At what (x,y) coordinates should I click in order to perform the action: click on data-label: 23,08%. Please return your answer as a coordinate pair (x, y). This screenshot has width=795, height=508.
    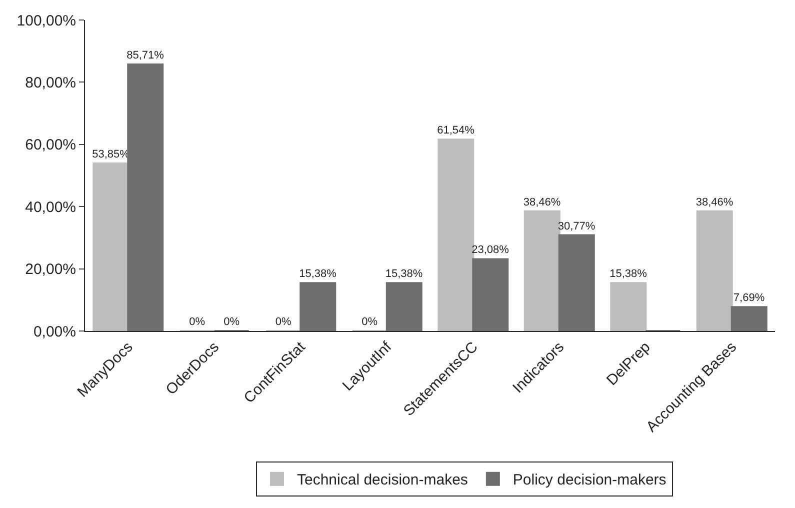
    Looking at the image, I should click on (491, 250).